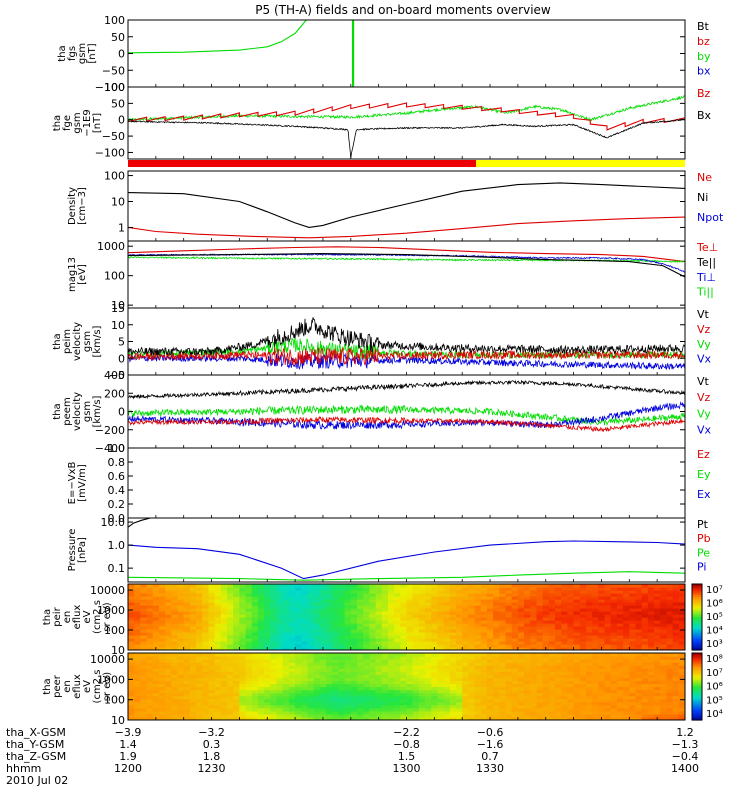 The width and height of the screenshot is (750, 804). Describe the element at coordinates (704, 56) in the screenshot. I see `legend-entry: by` at that location.